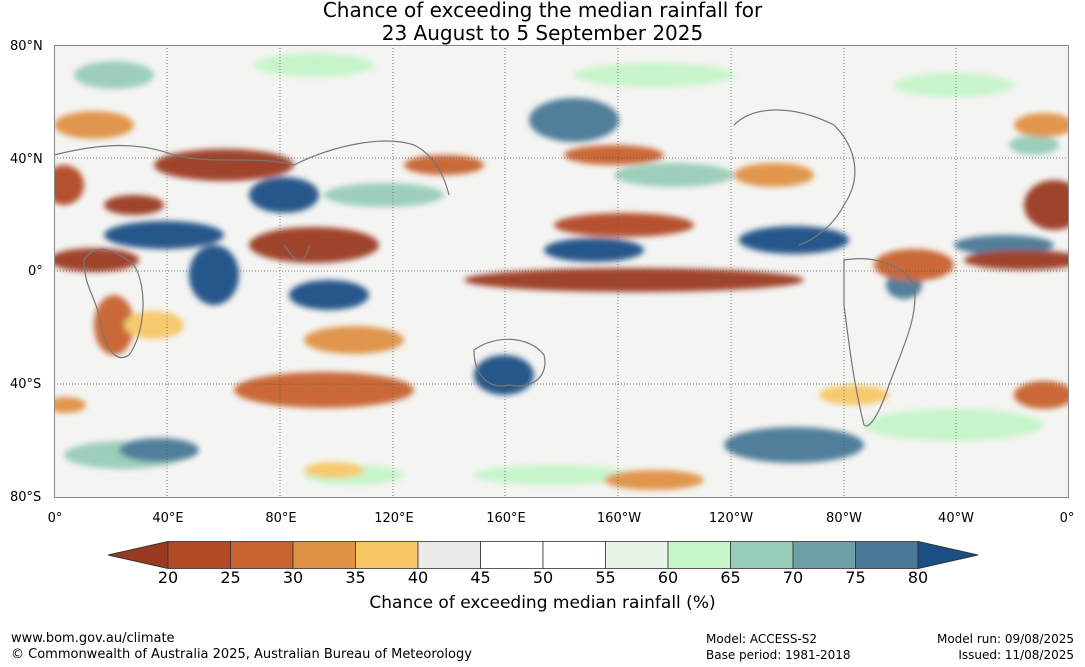  I want to click on lon-label-120w: 120°W, so click(731, 518).